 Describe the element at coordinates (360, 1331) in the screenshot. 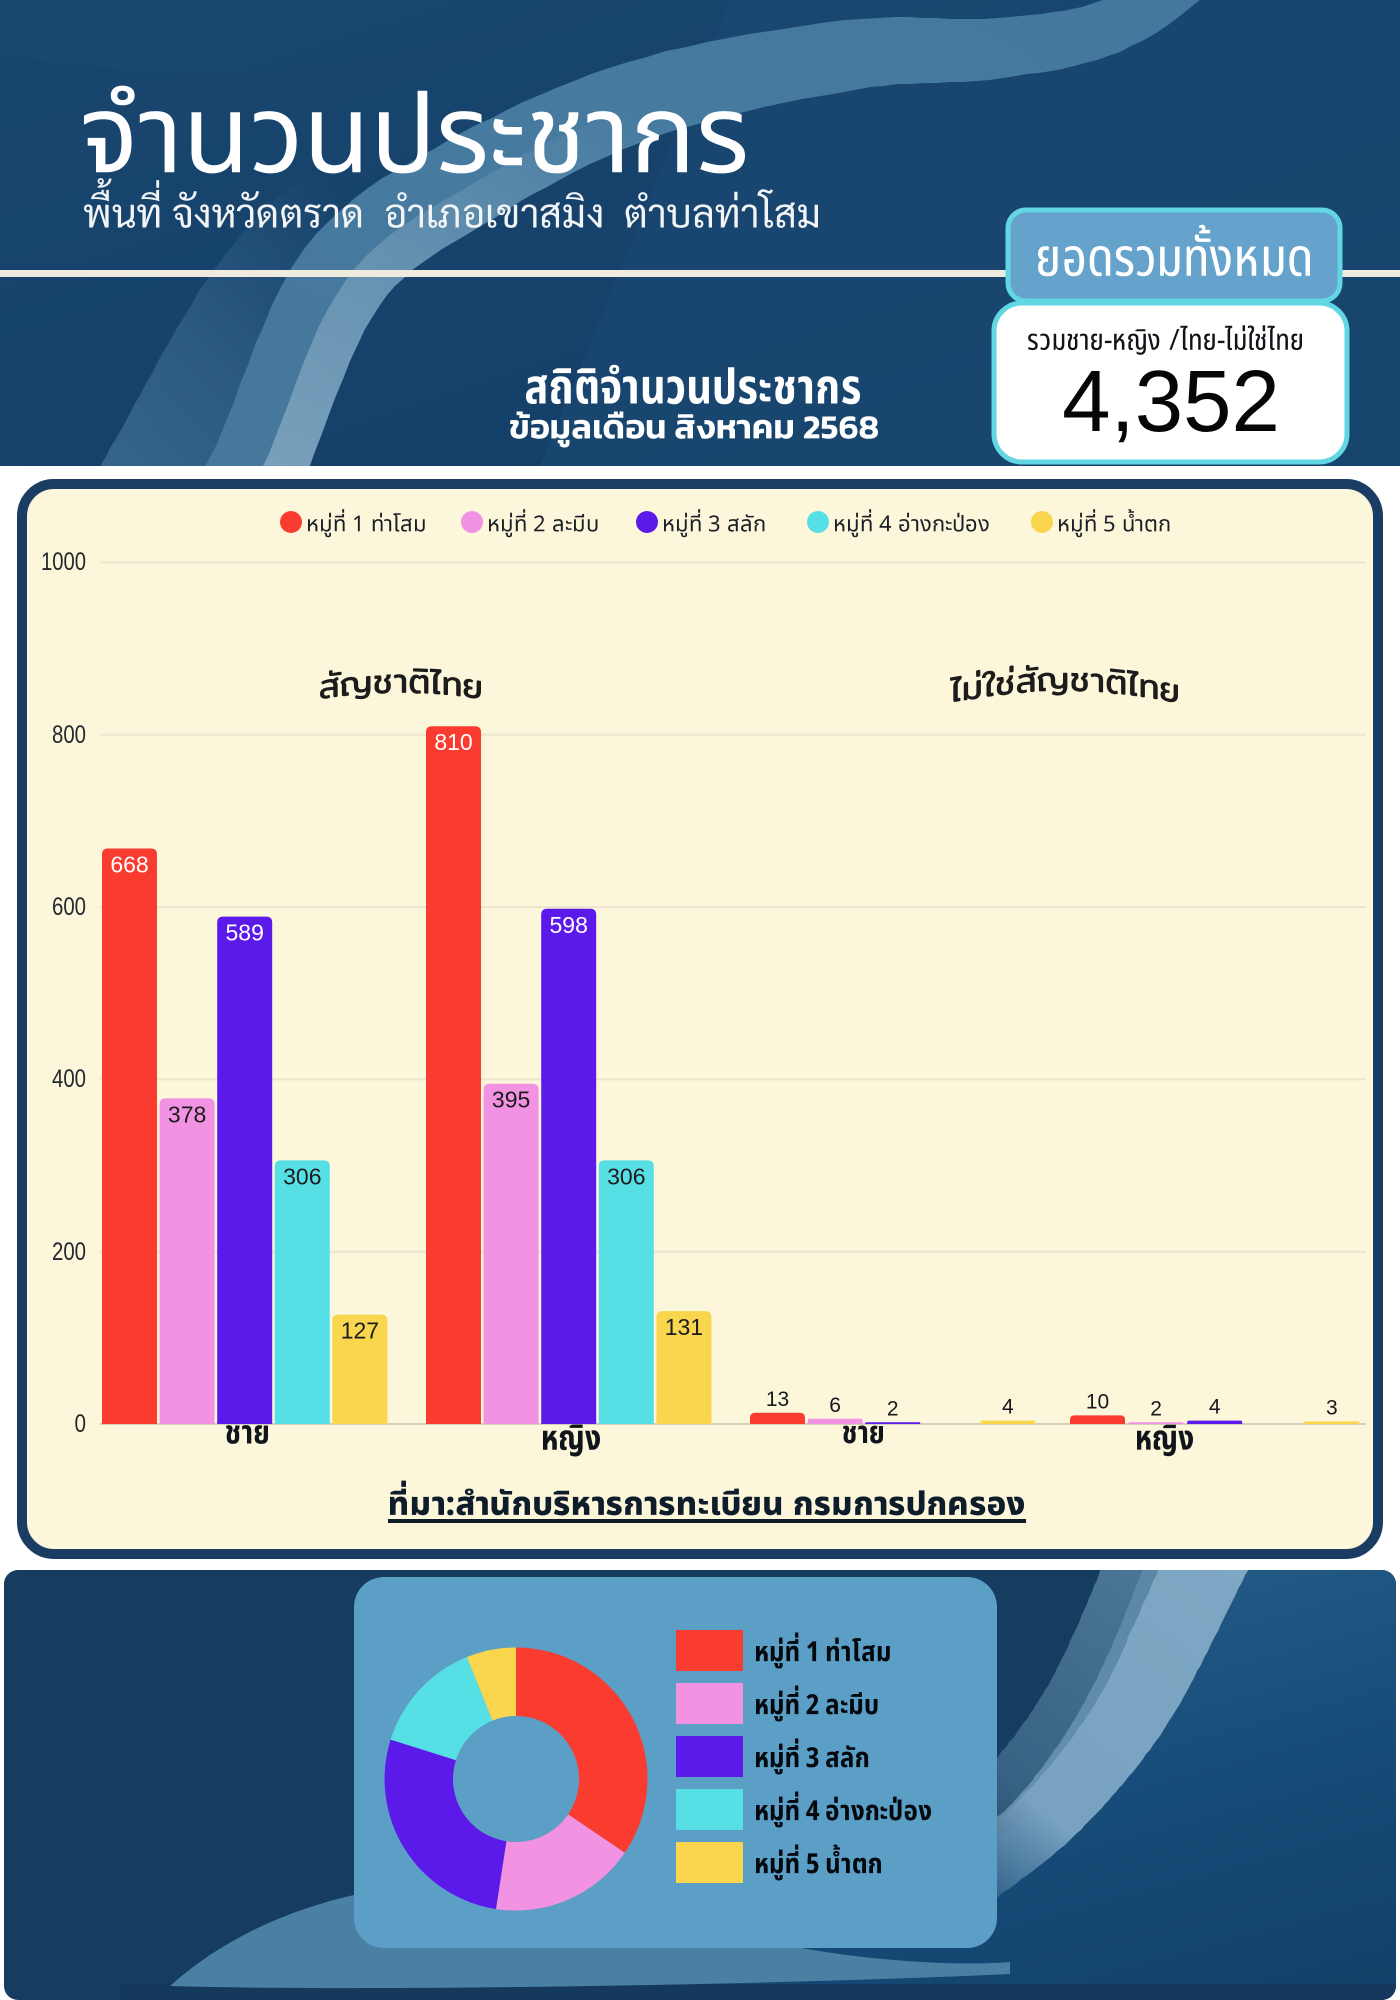

I see `svg-text: 127` at that location.